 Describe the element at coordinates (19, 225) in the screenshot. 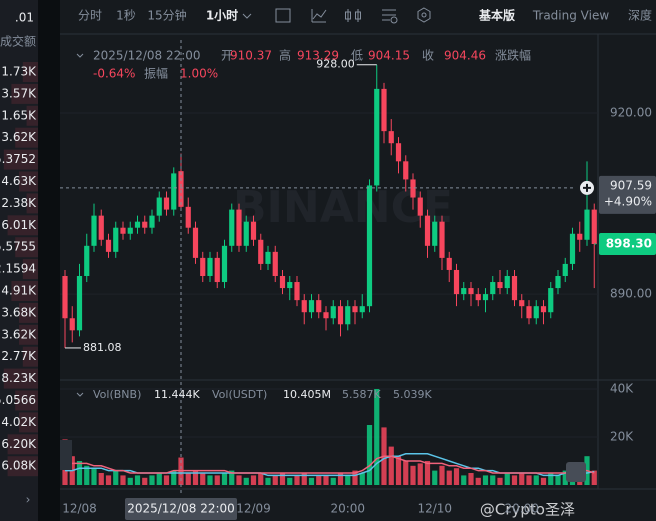

I see `left-value: 6.01K` at that location.